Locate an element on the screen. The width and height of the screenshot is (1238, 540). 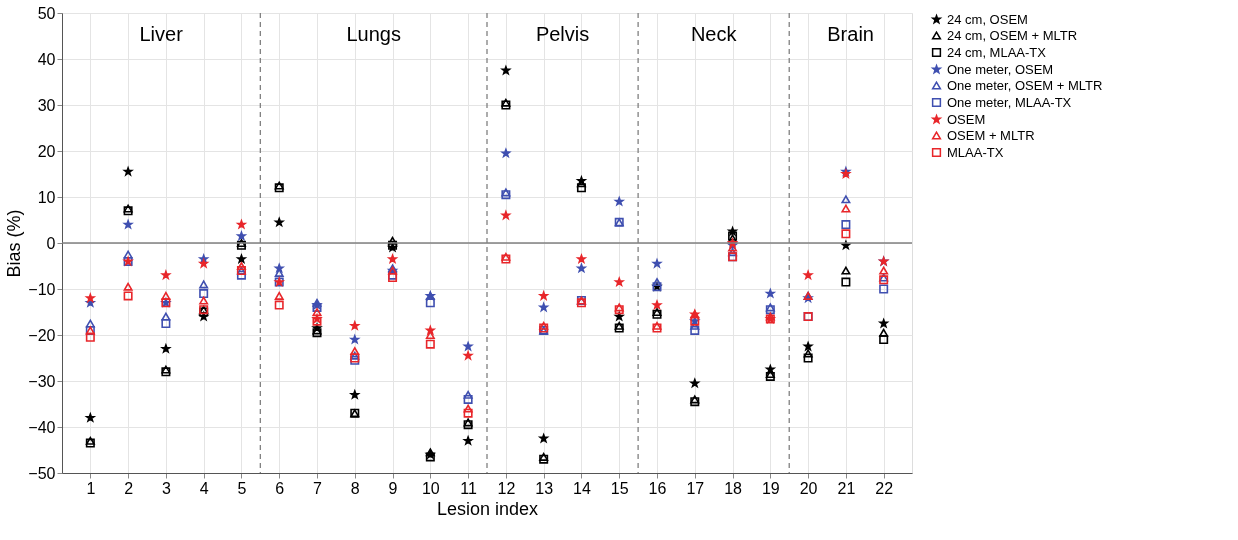
x-tick-label: 9 is located at coordinates (393, 488).